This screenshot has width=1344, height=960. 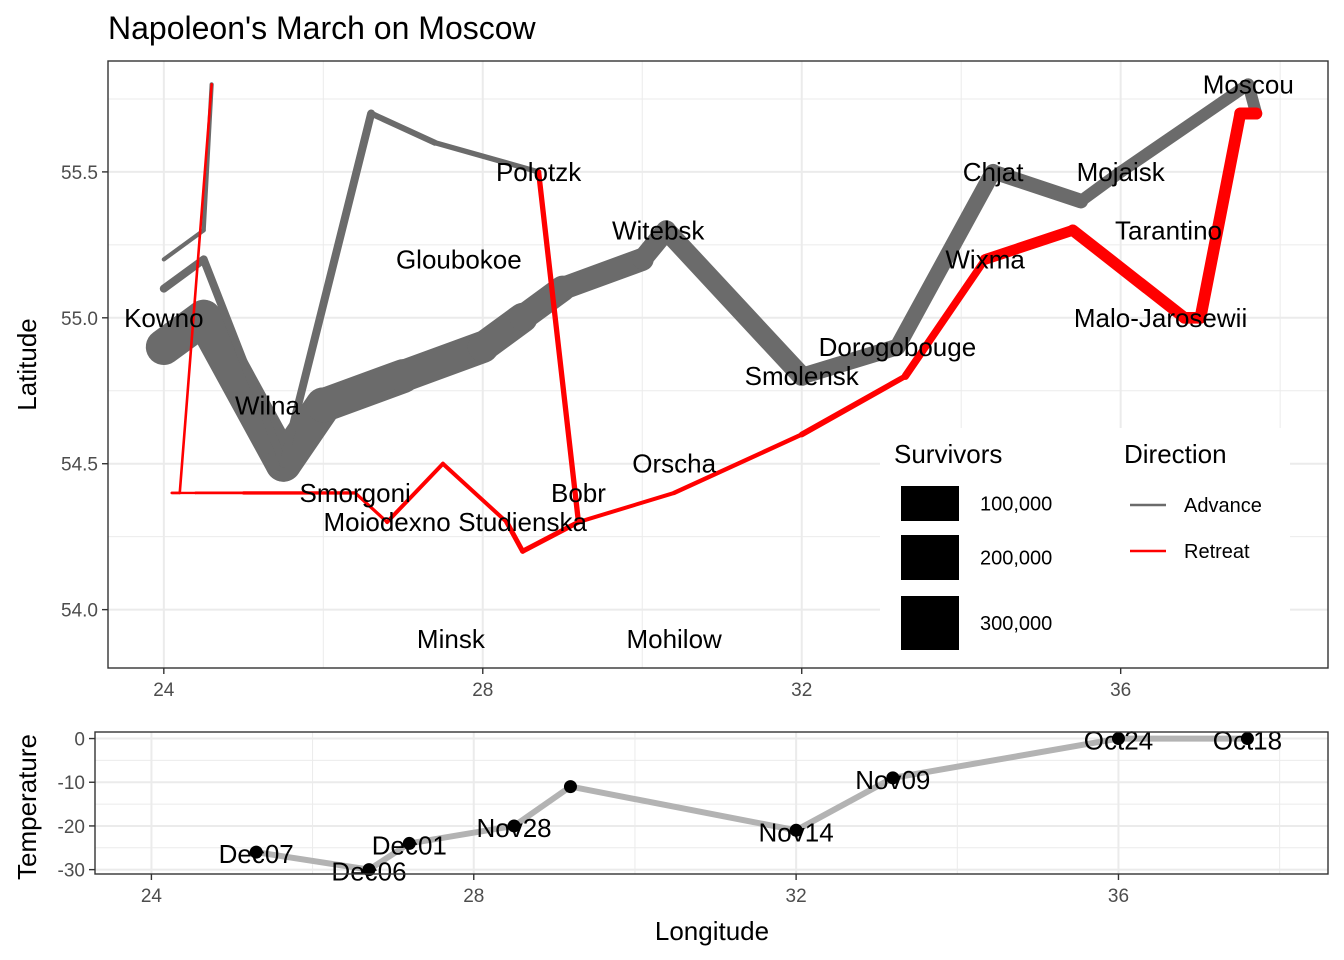 What do you see at coordinates (1016, 505) in the screenshot?
I see `legend-survivors-label: 100,000` at bounding box center [1016, 505].